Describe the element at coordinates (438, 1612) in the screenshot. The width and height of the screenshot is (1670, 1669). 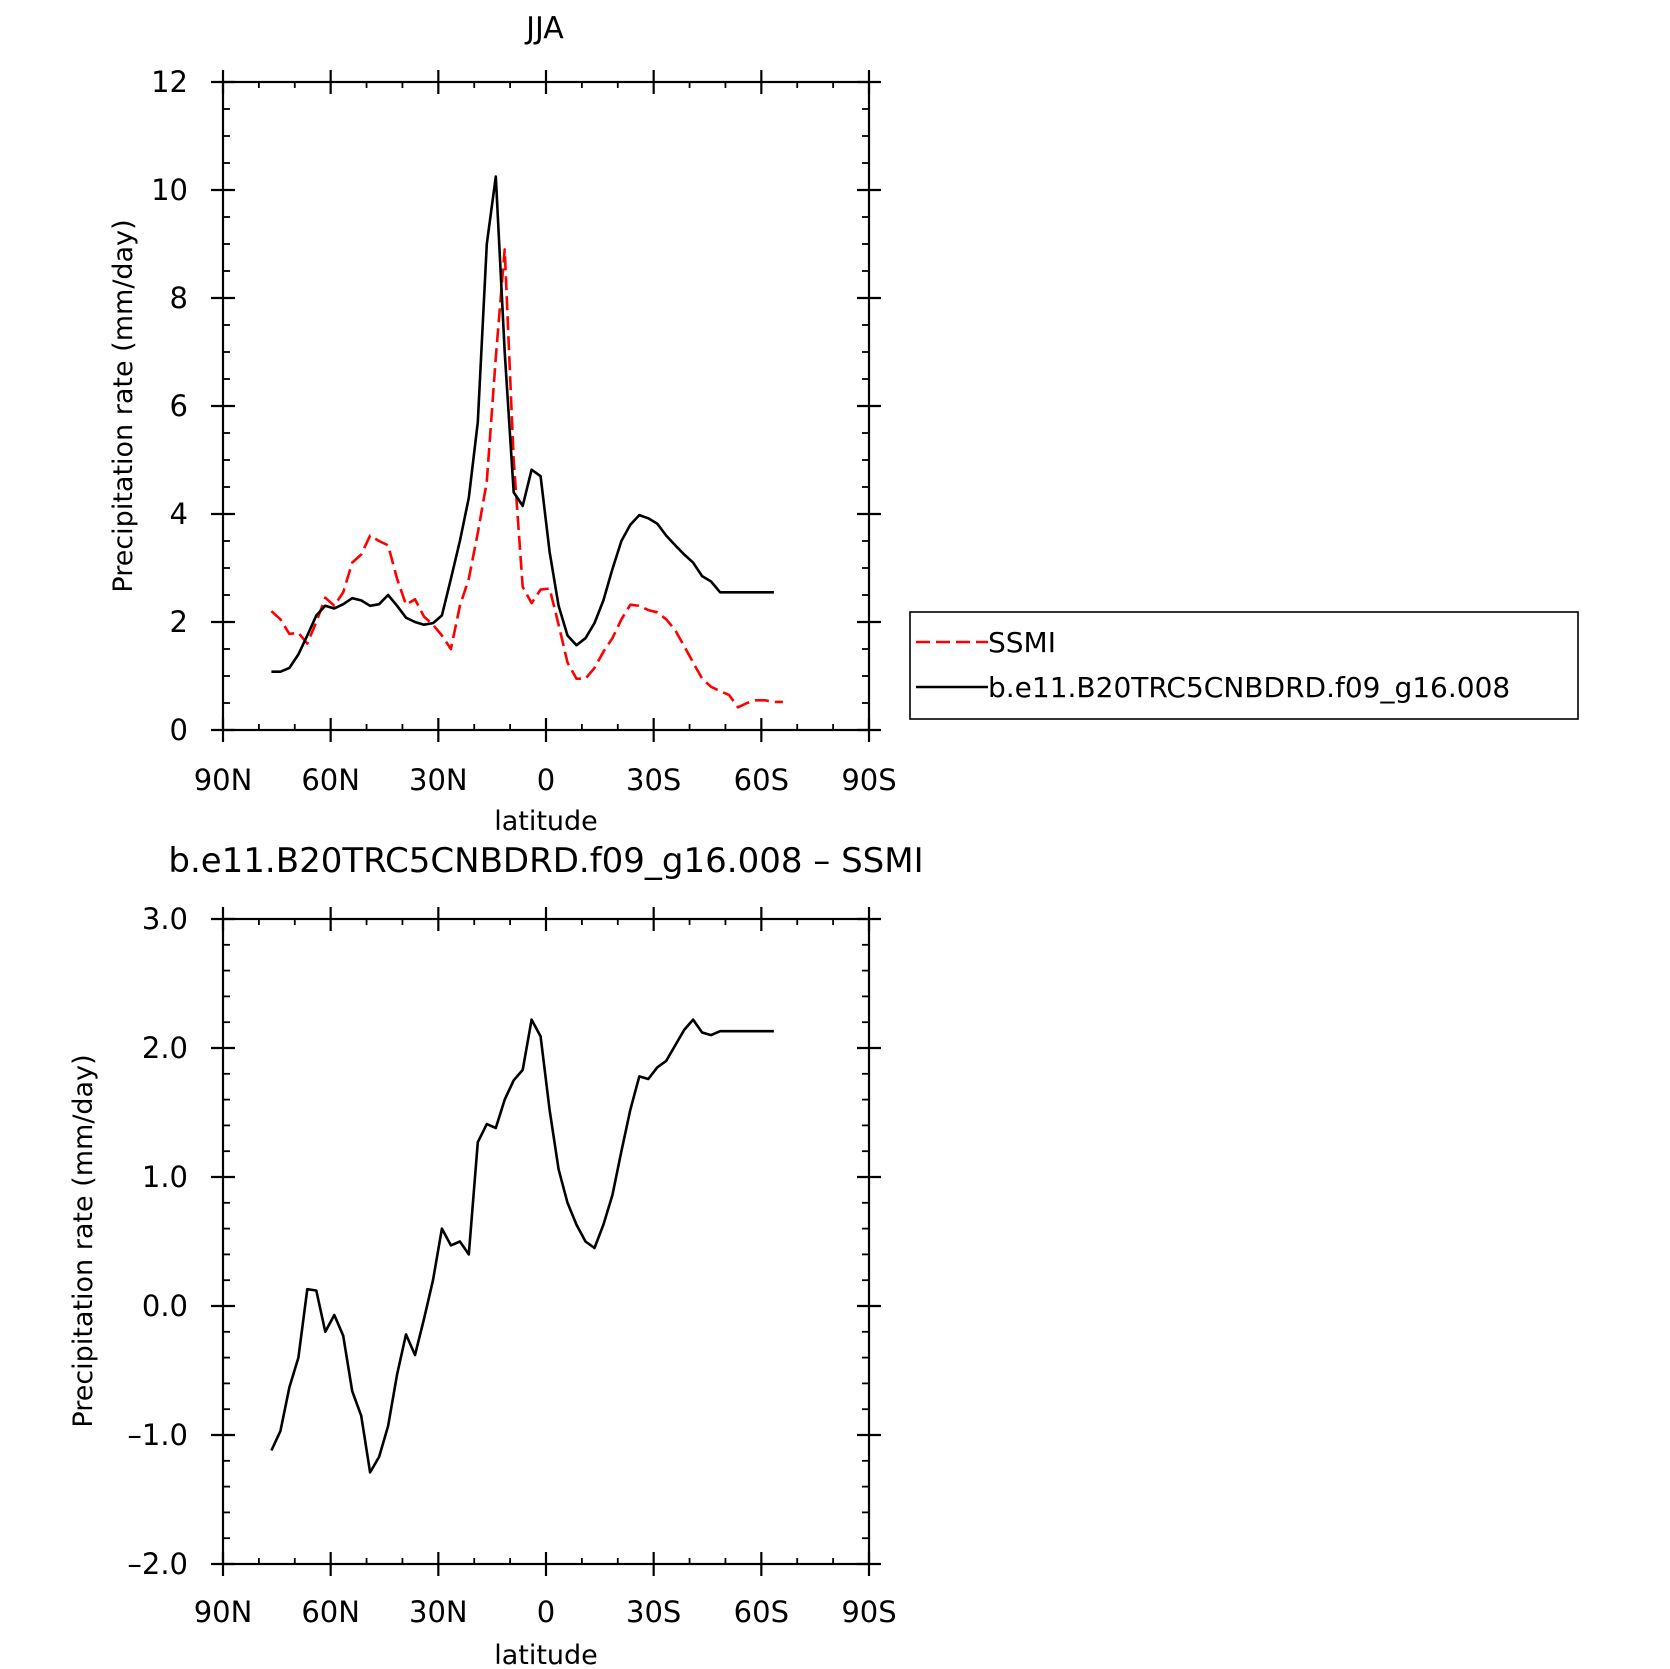
I see `bottom-x-tick-label: 30N` at that location.